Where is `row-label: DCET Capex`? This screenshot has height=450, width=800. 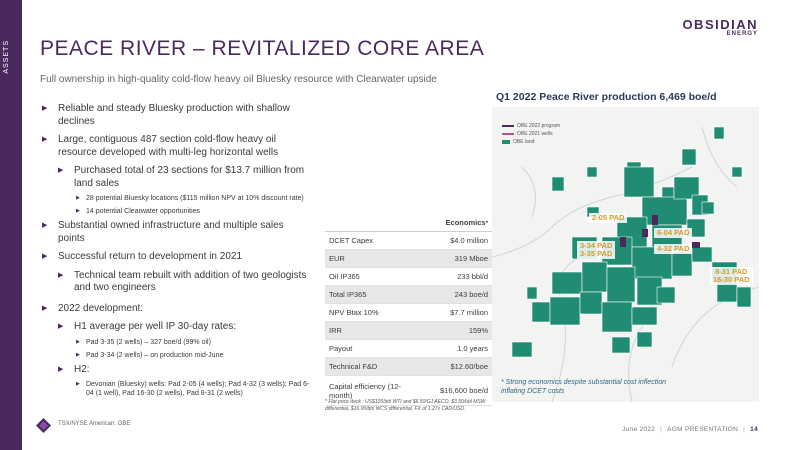 row-label: DCET Capex is located at coordinates (351, 240).